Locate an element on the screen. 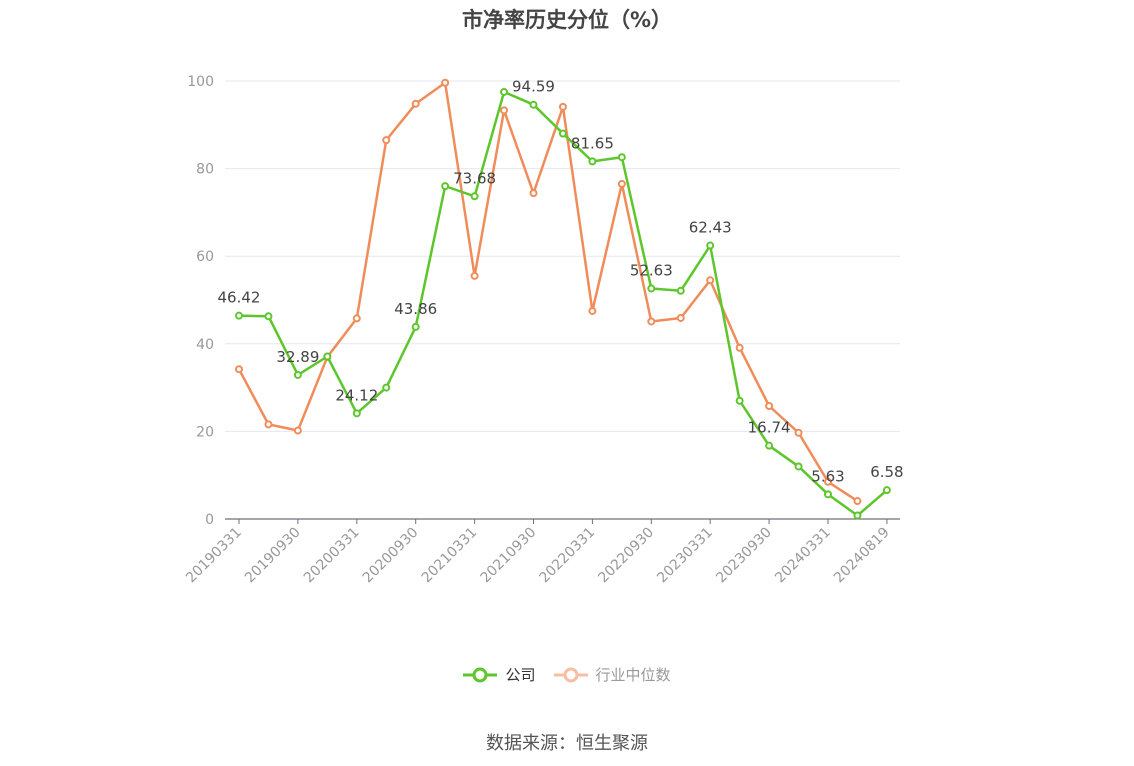 Image resolution: width=1134 pixels, height=766 pixels. x-tick-label: 20190930 is located at coordinates (273, 556).